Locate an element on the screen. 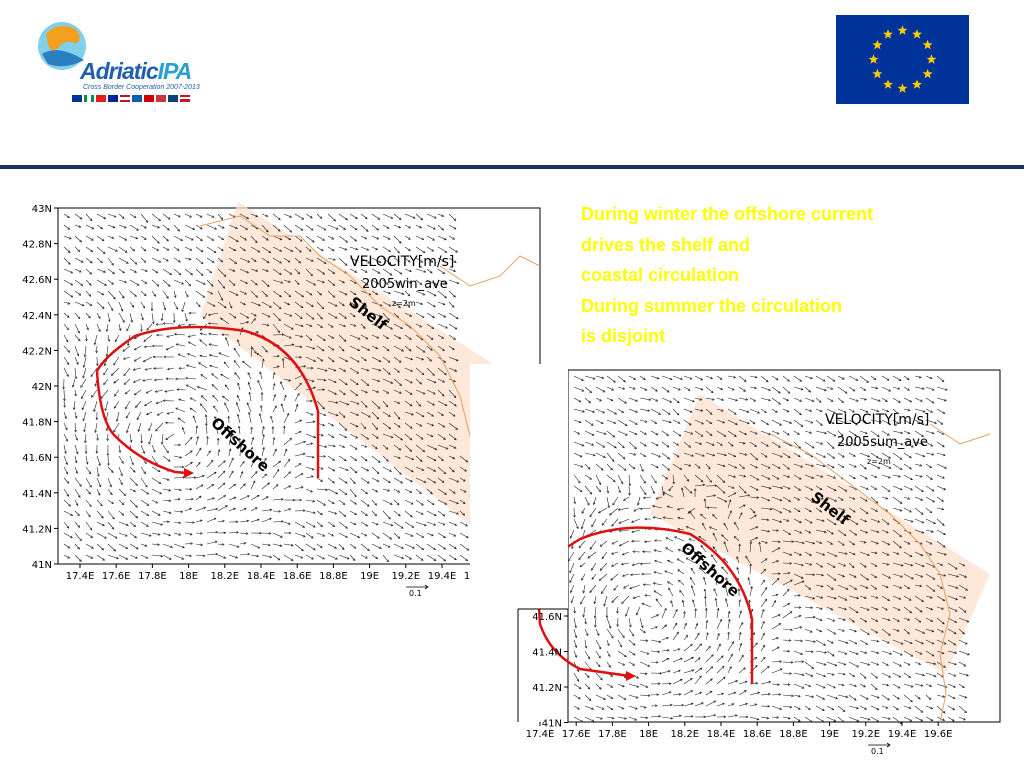 The width and height of the screenshot is (1024, 768). y-tick-label: 43N is located at coordinates (42, 209).